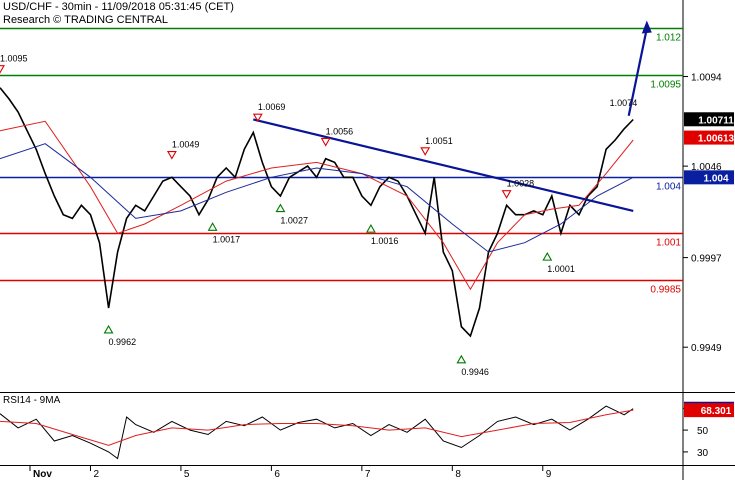 This screenshot has height=480, width=735. Describe the element at coordinates (706, 167) in the screenshot. I see `y-tick-label: 1.0046` at that location.